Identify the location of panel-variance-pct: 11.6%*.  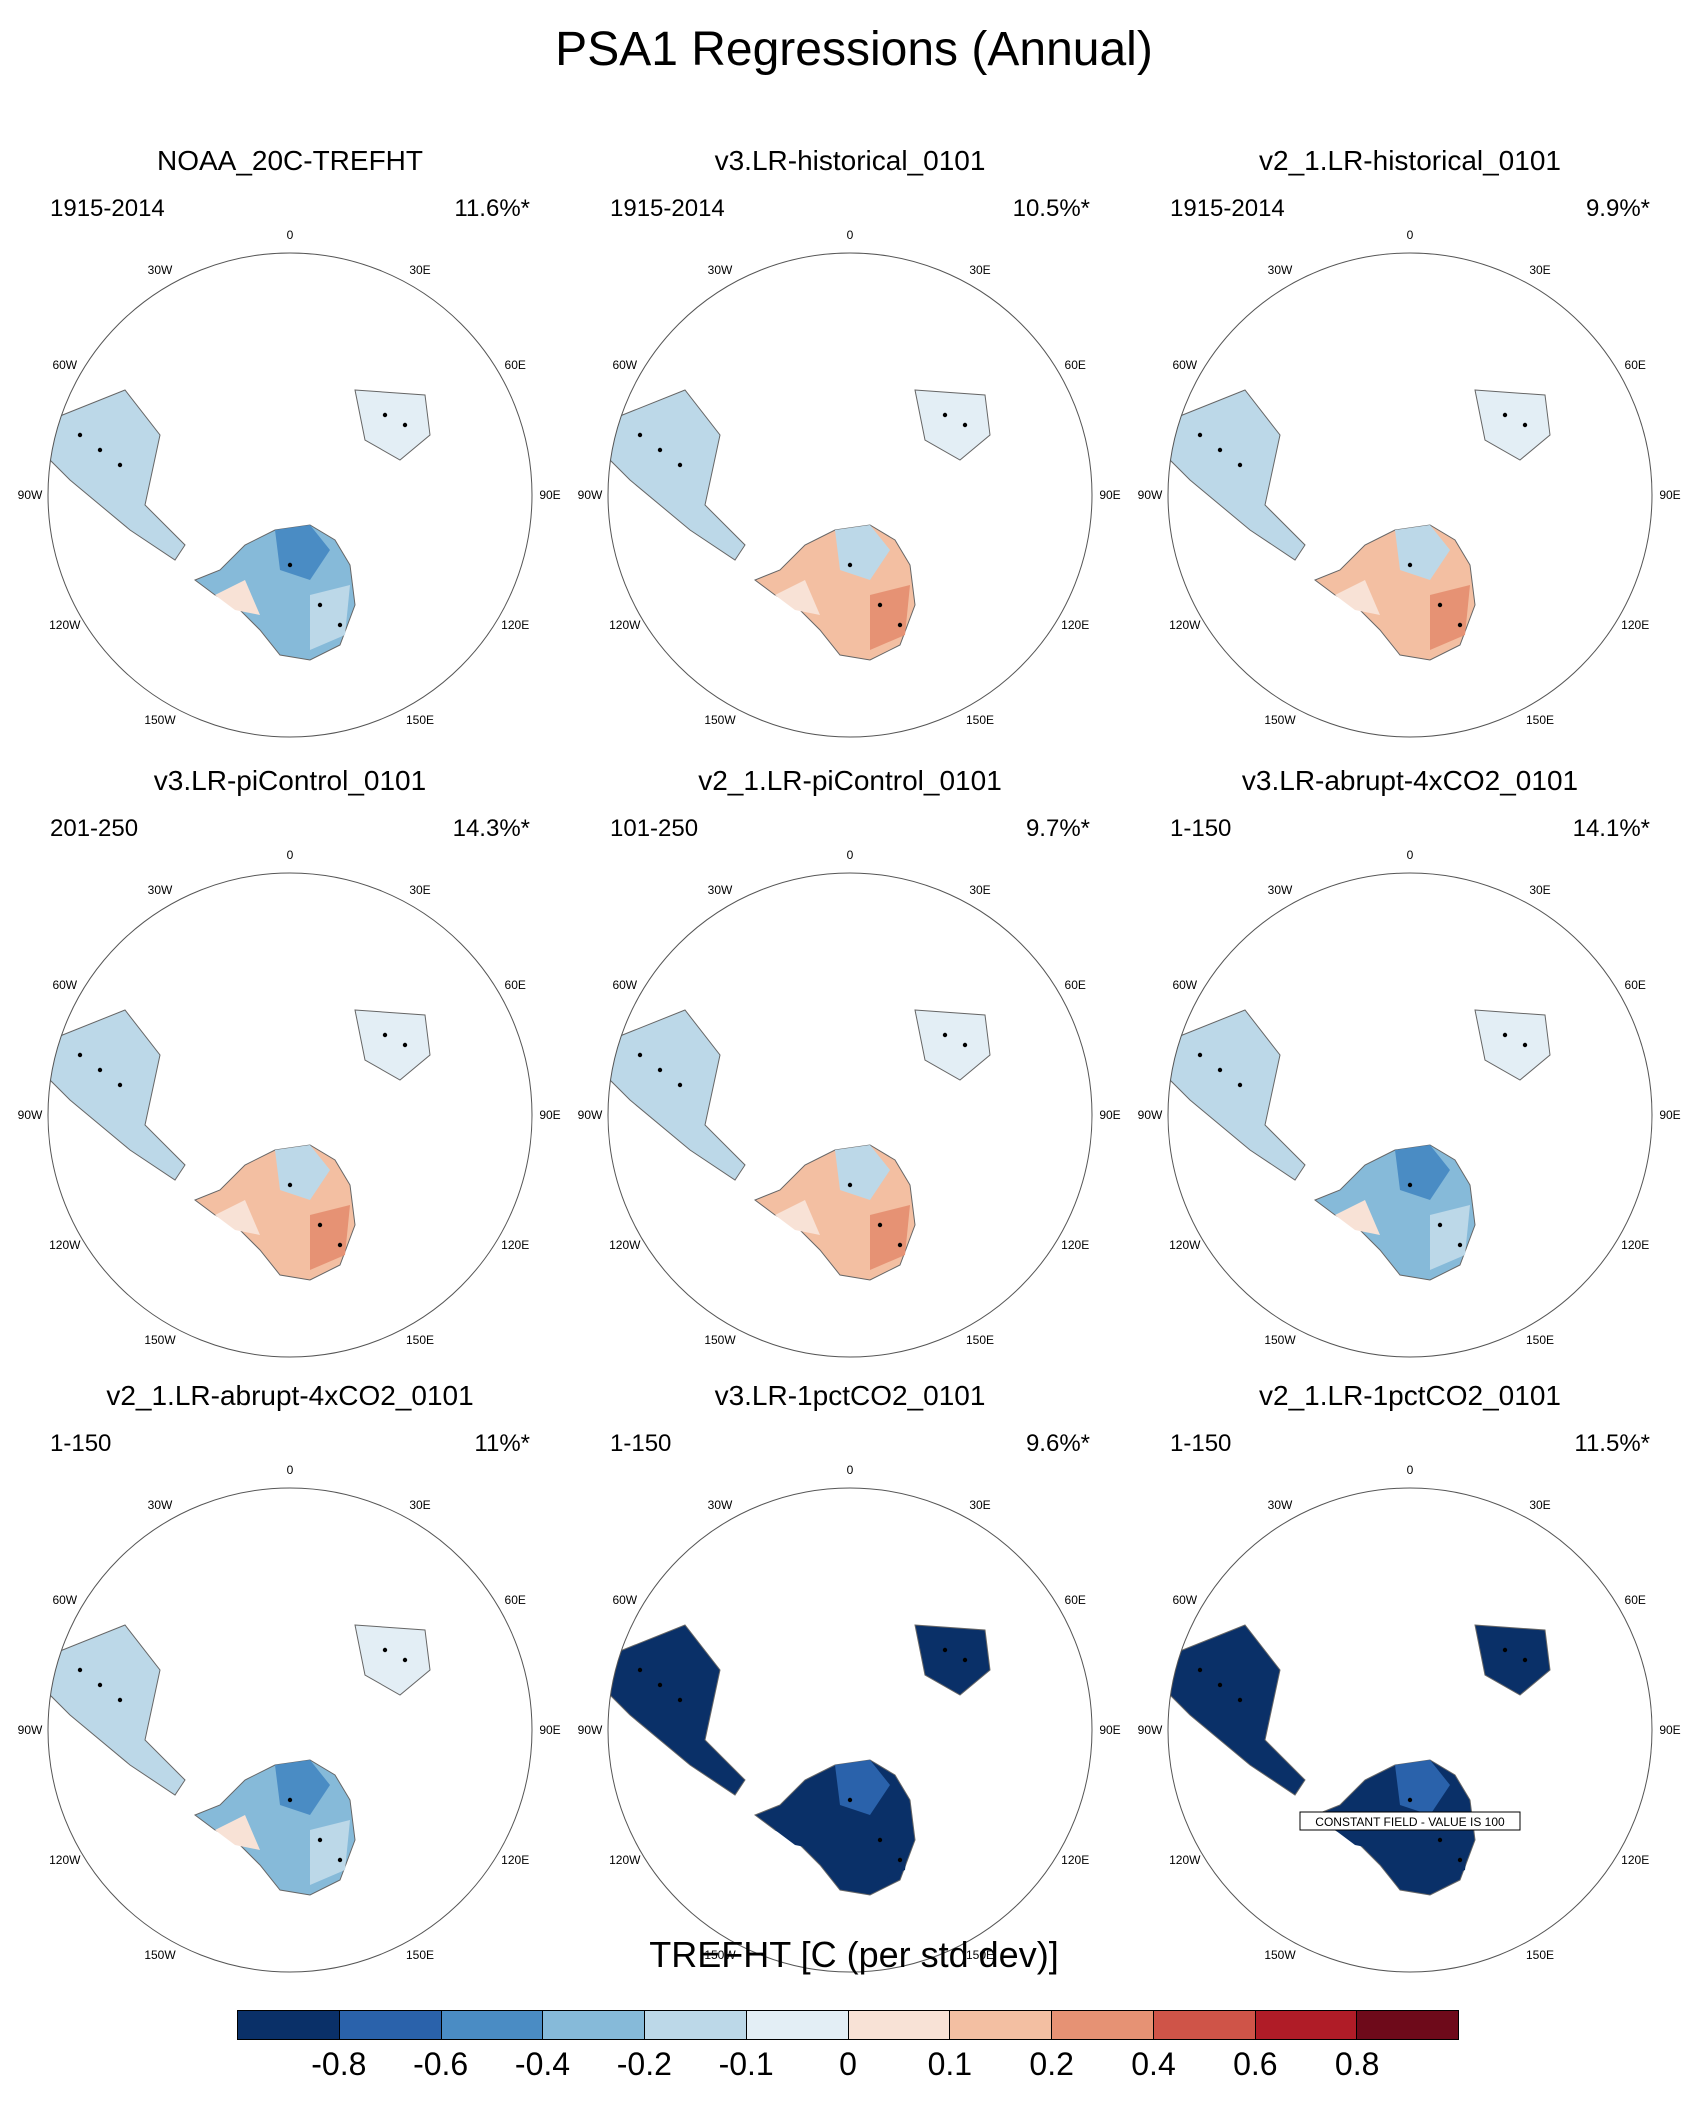
(492, 208).